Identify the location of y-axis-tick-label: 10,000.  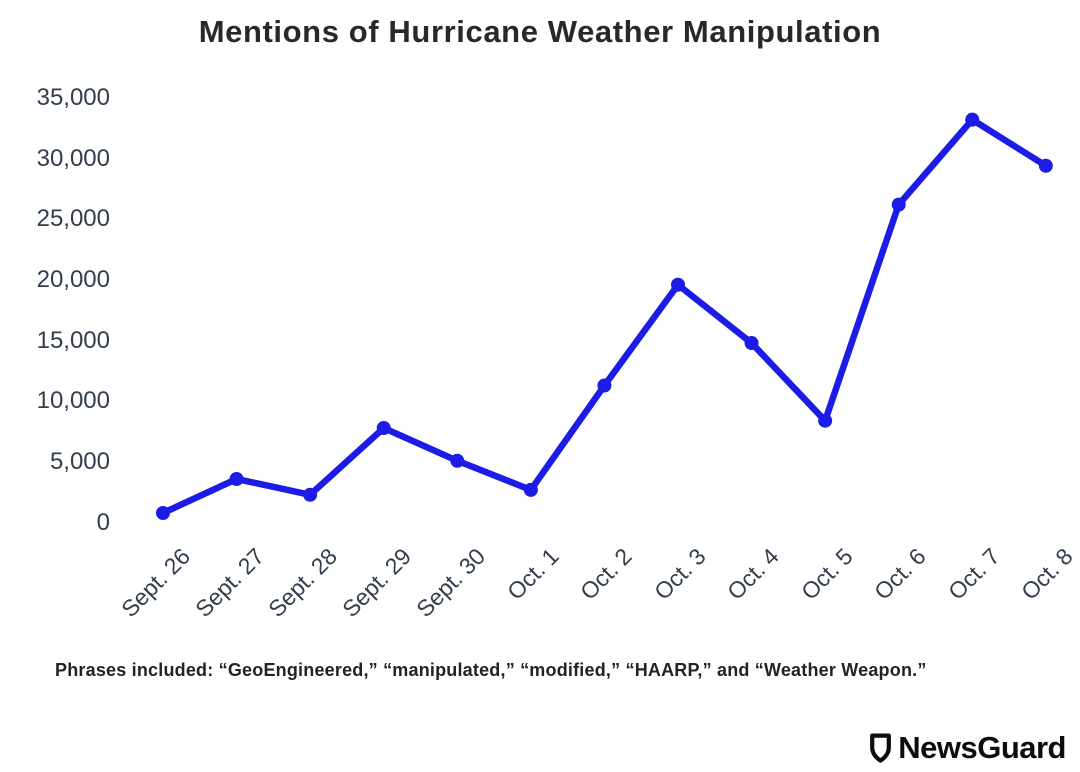
(73, 401).